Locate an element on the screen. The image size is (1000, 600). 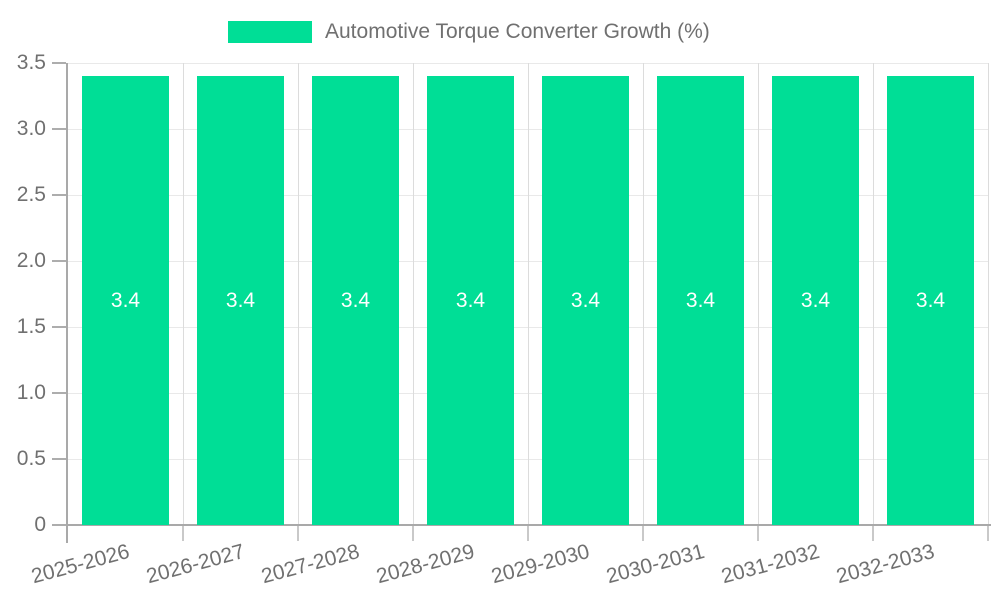
x-axis-category-label: 2026-2027 is located at coordinates (195, 564).